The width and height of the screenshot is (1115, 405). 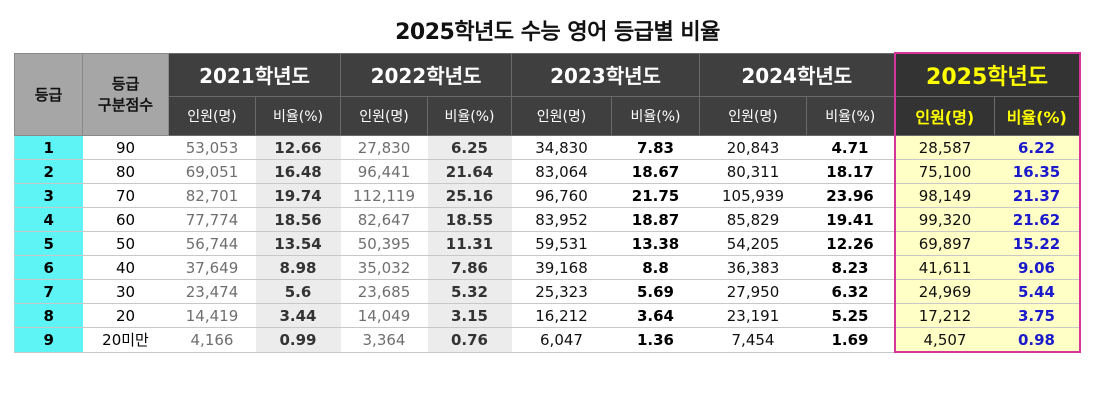 I want to click on cell-count-2023: 6,047, so click(x=561, y=340).